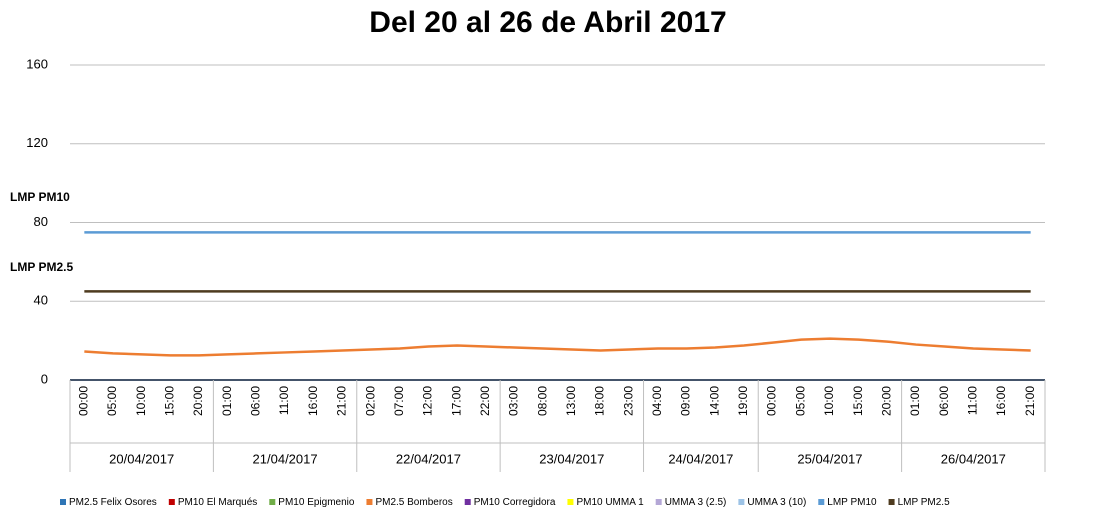  What do you see at coordinates (40, 197) in the screenshot?
I see `annotation: LMP PM10` at bounding box center [40, 197].